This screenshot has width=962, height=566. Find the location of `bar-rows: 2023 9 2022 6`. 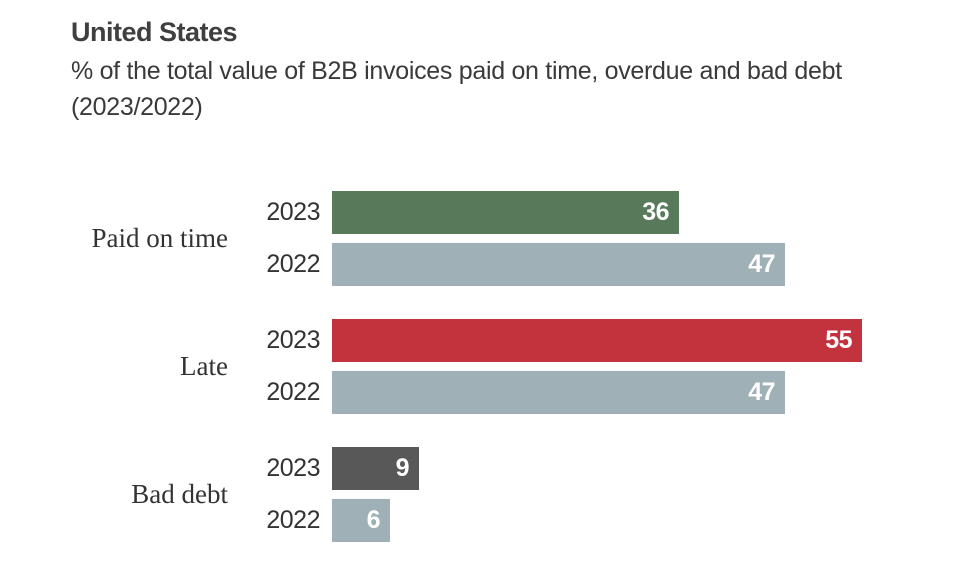

bar-rows: 2023 9 2022 6 is located at coordinates (323, 494).